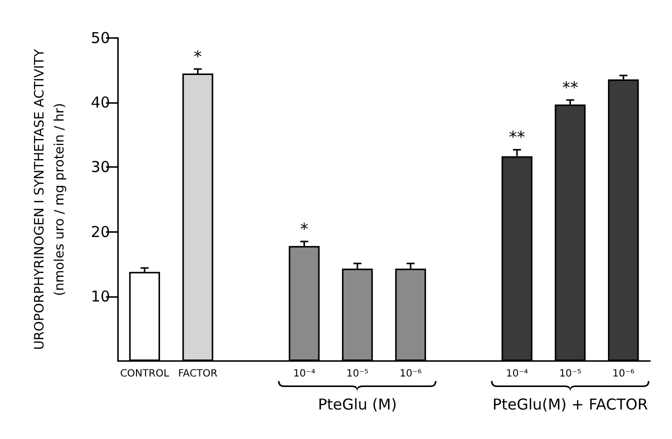 The image size is (672, 439). What do you see at coordinates (145, 374) in the screenshot?
I see `x-tick-label: CONTROL` at bounding box center [145, 374].